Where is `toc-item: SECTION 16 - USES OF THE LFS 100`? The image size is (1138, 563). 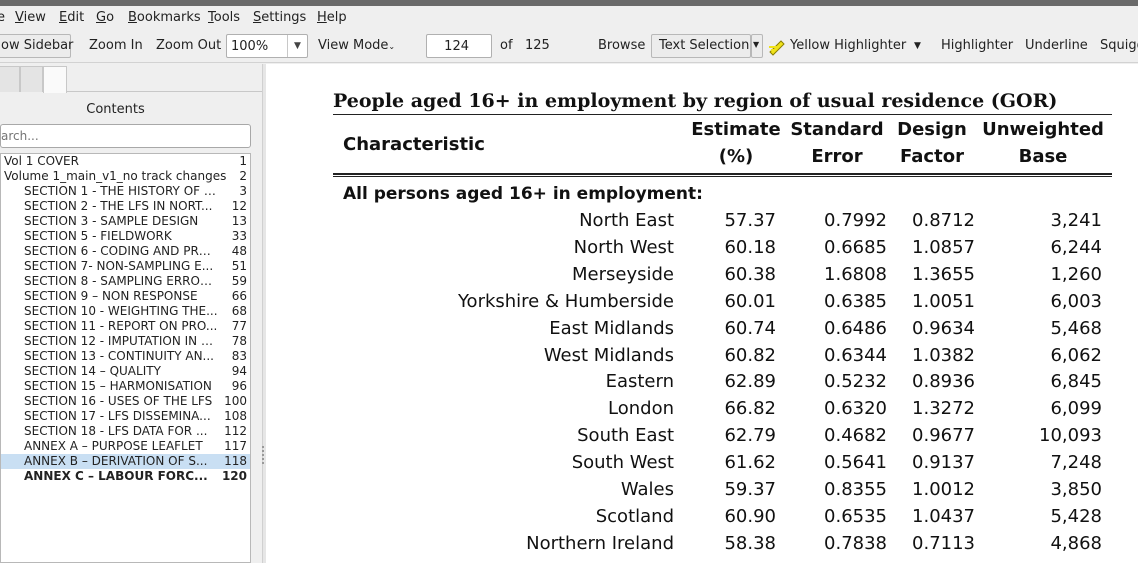 toc-item: SECTION 16 - USES OF THE LFS 100 is located at coordinates (125, 401).